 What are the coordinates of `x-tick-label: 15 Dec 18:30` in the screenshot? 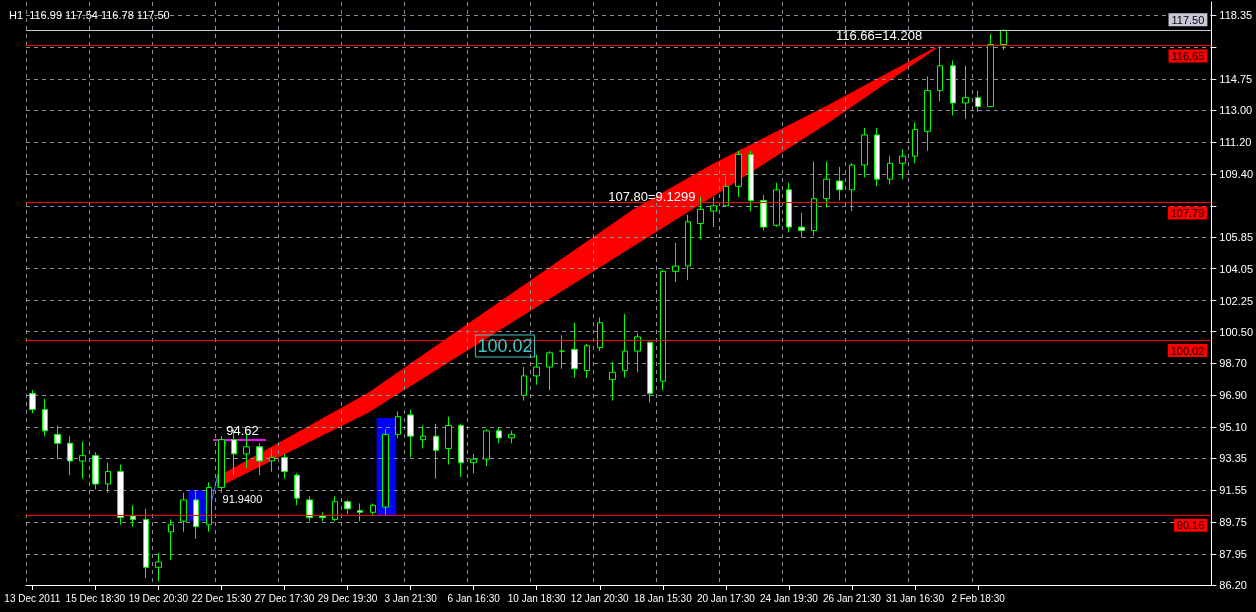 It's located at (95, 598).